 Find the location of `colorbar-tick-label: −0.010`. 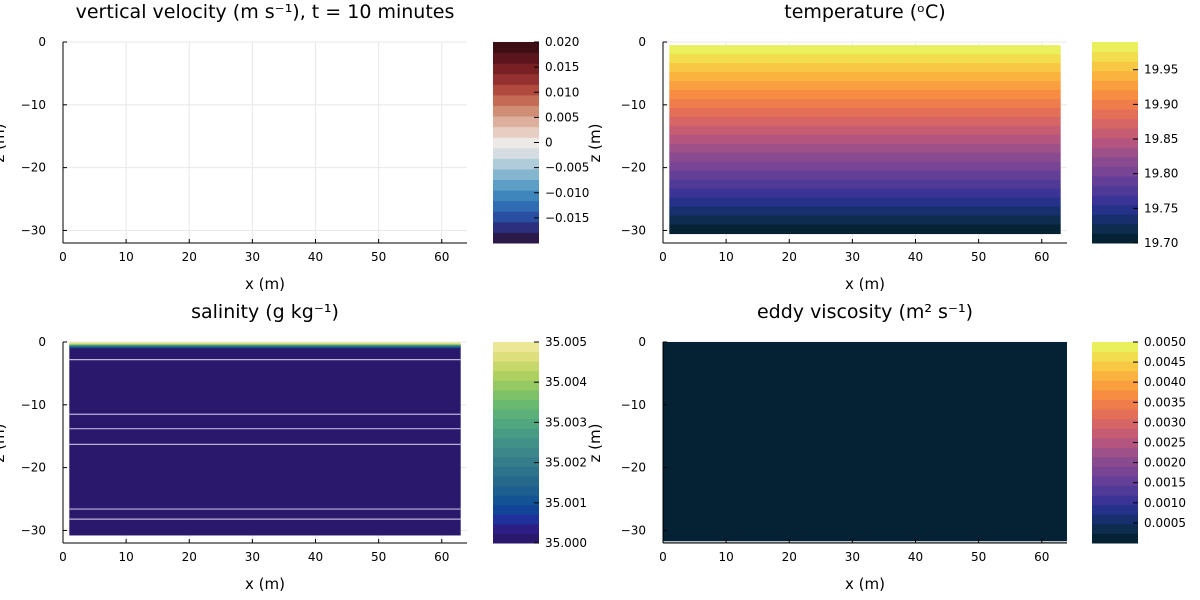

colorbar-tick-label: −0.010 is located at coordinates (567, 193).